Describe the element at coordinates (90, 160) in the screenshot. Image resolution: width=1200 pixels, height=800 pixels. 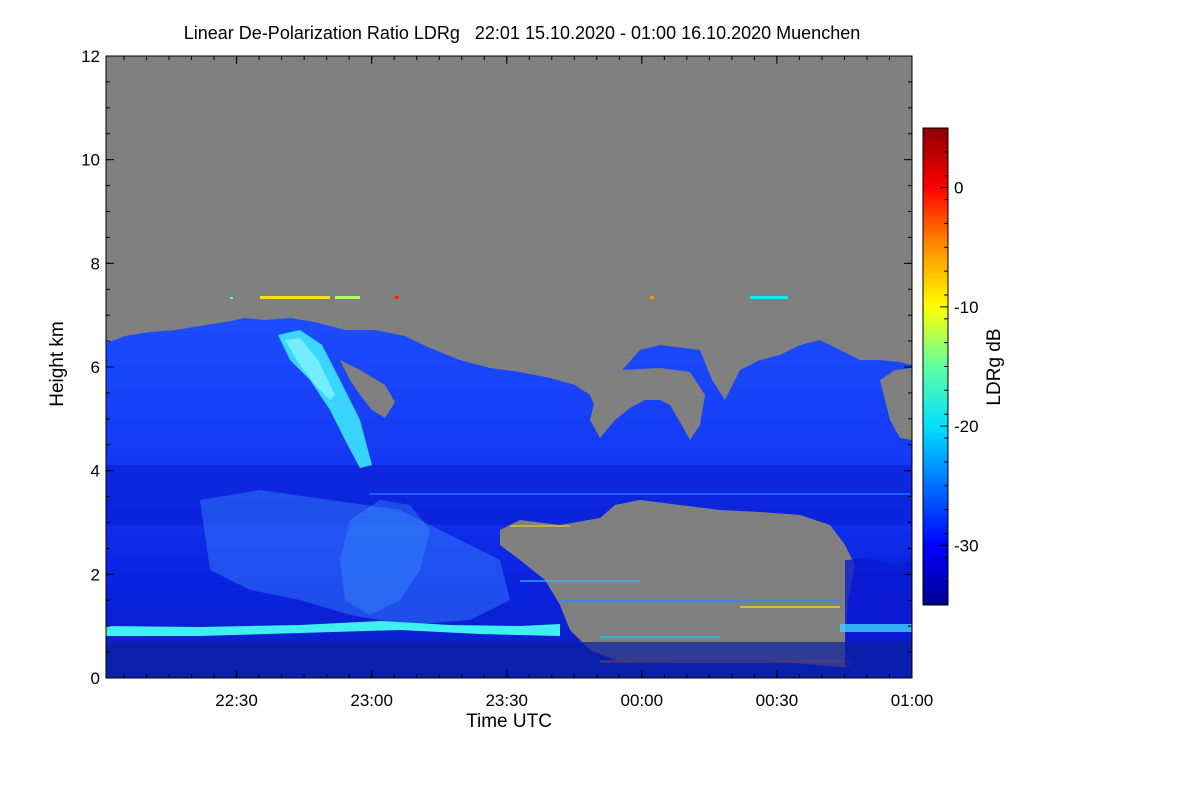
I see `y-tick-label: 10` at that location.